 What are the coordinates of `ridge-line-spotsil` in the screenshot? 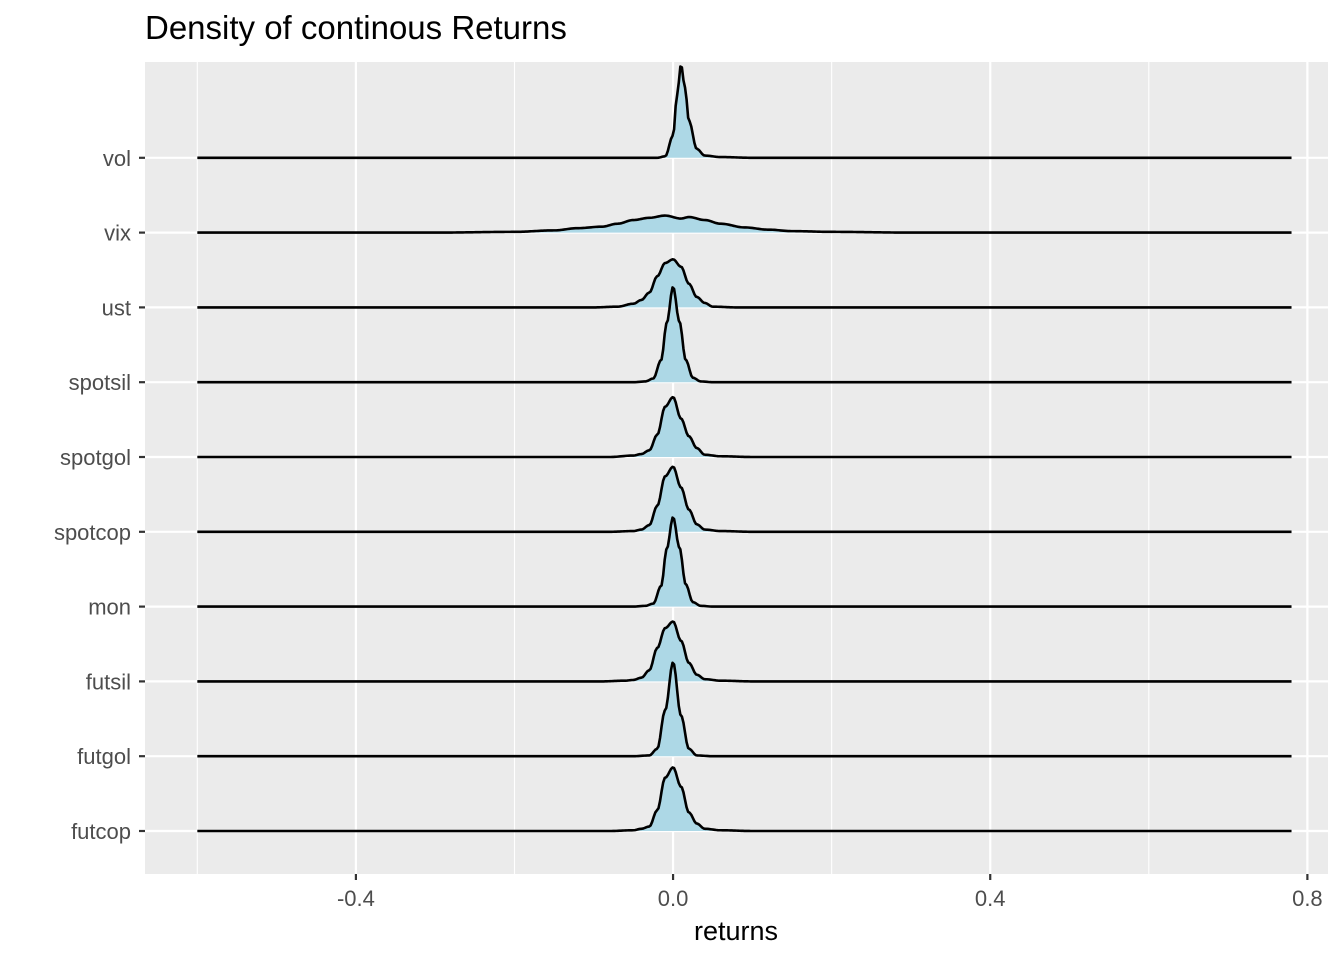 It's located at (744, 335).